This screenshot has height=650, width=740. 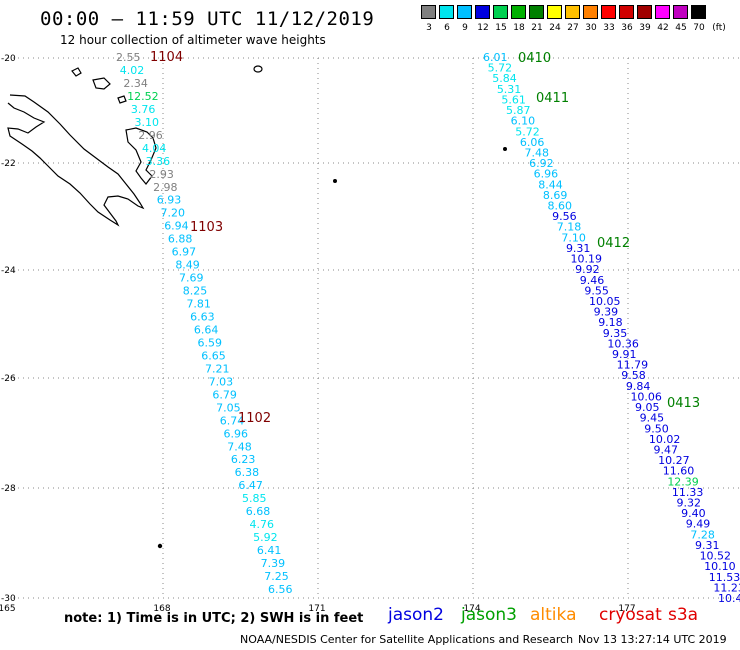 I want to click on swh-value-label: 10.36, so click(x=623, y=343).